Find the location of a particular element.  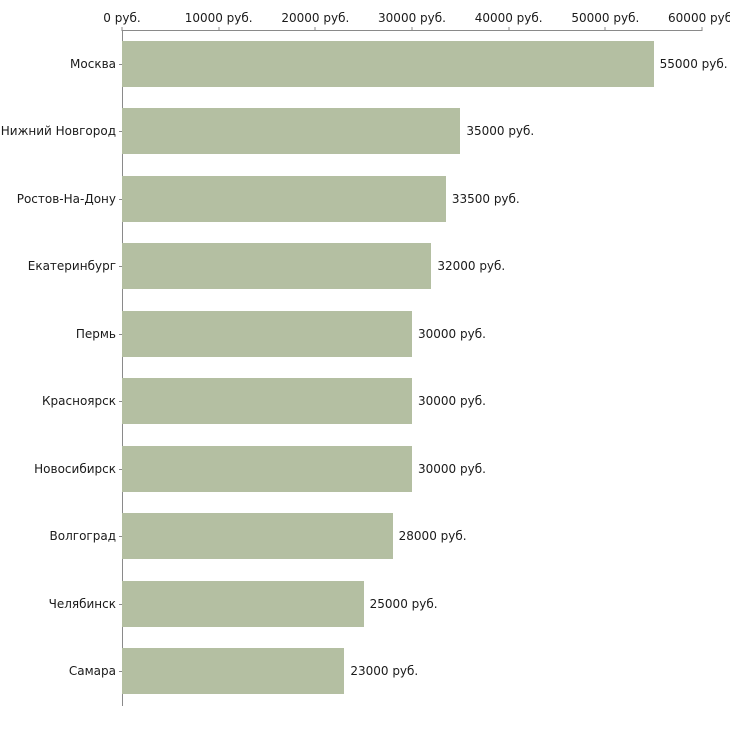

bar-row: Москва 55000 руб. is located at coordinates (365, 64).